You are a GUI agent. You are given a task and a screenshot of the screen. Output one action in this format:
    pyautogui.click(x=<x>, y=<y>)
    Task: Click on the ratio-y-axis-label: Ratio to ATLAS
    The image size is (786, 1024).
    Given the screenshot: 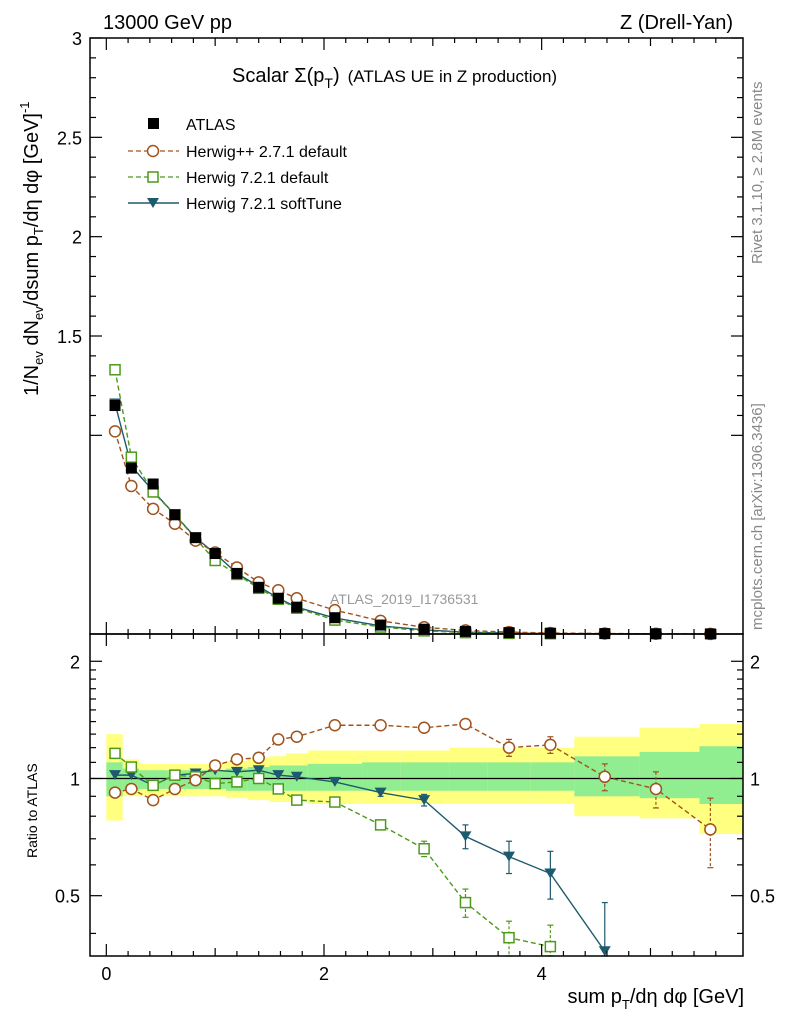 What is the action you would take?
    pyautogui.click(x=32, y=810)
    